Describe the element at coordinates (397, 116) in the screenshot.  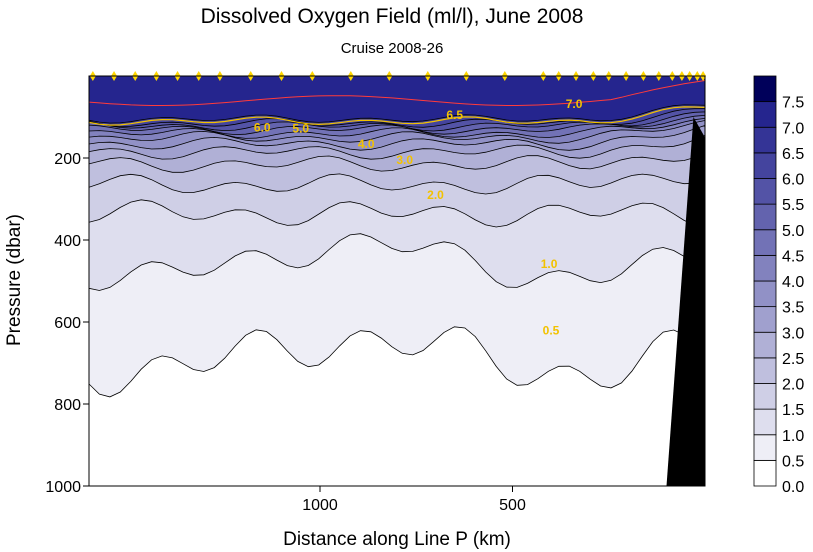
I see `contour-6-0-line` at that location.